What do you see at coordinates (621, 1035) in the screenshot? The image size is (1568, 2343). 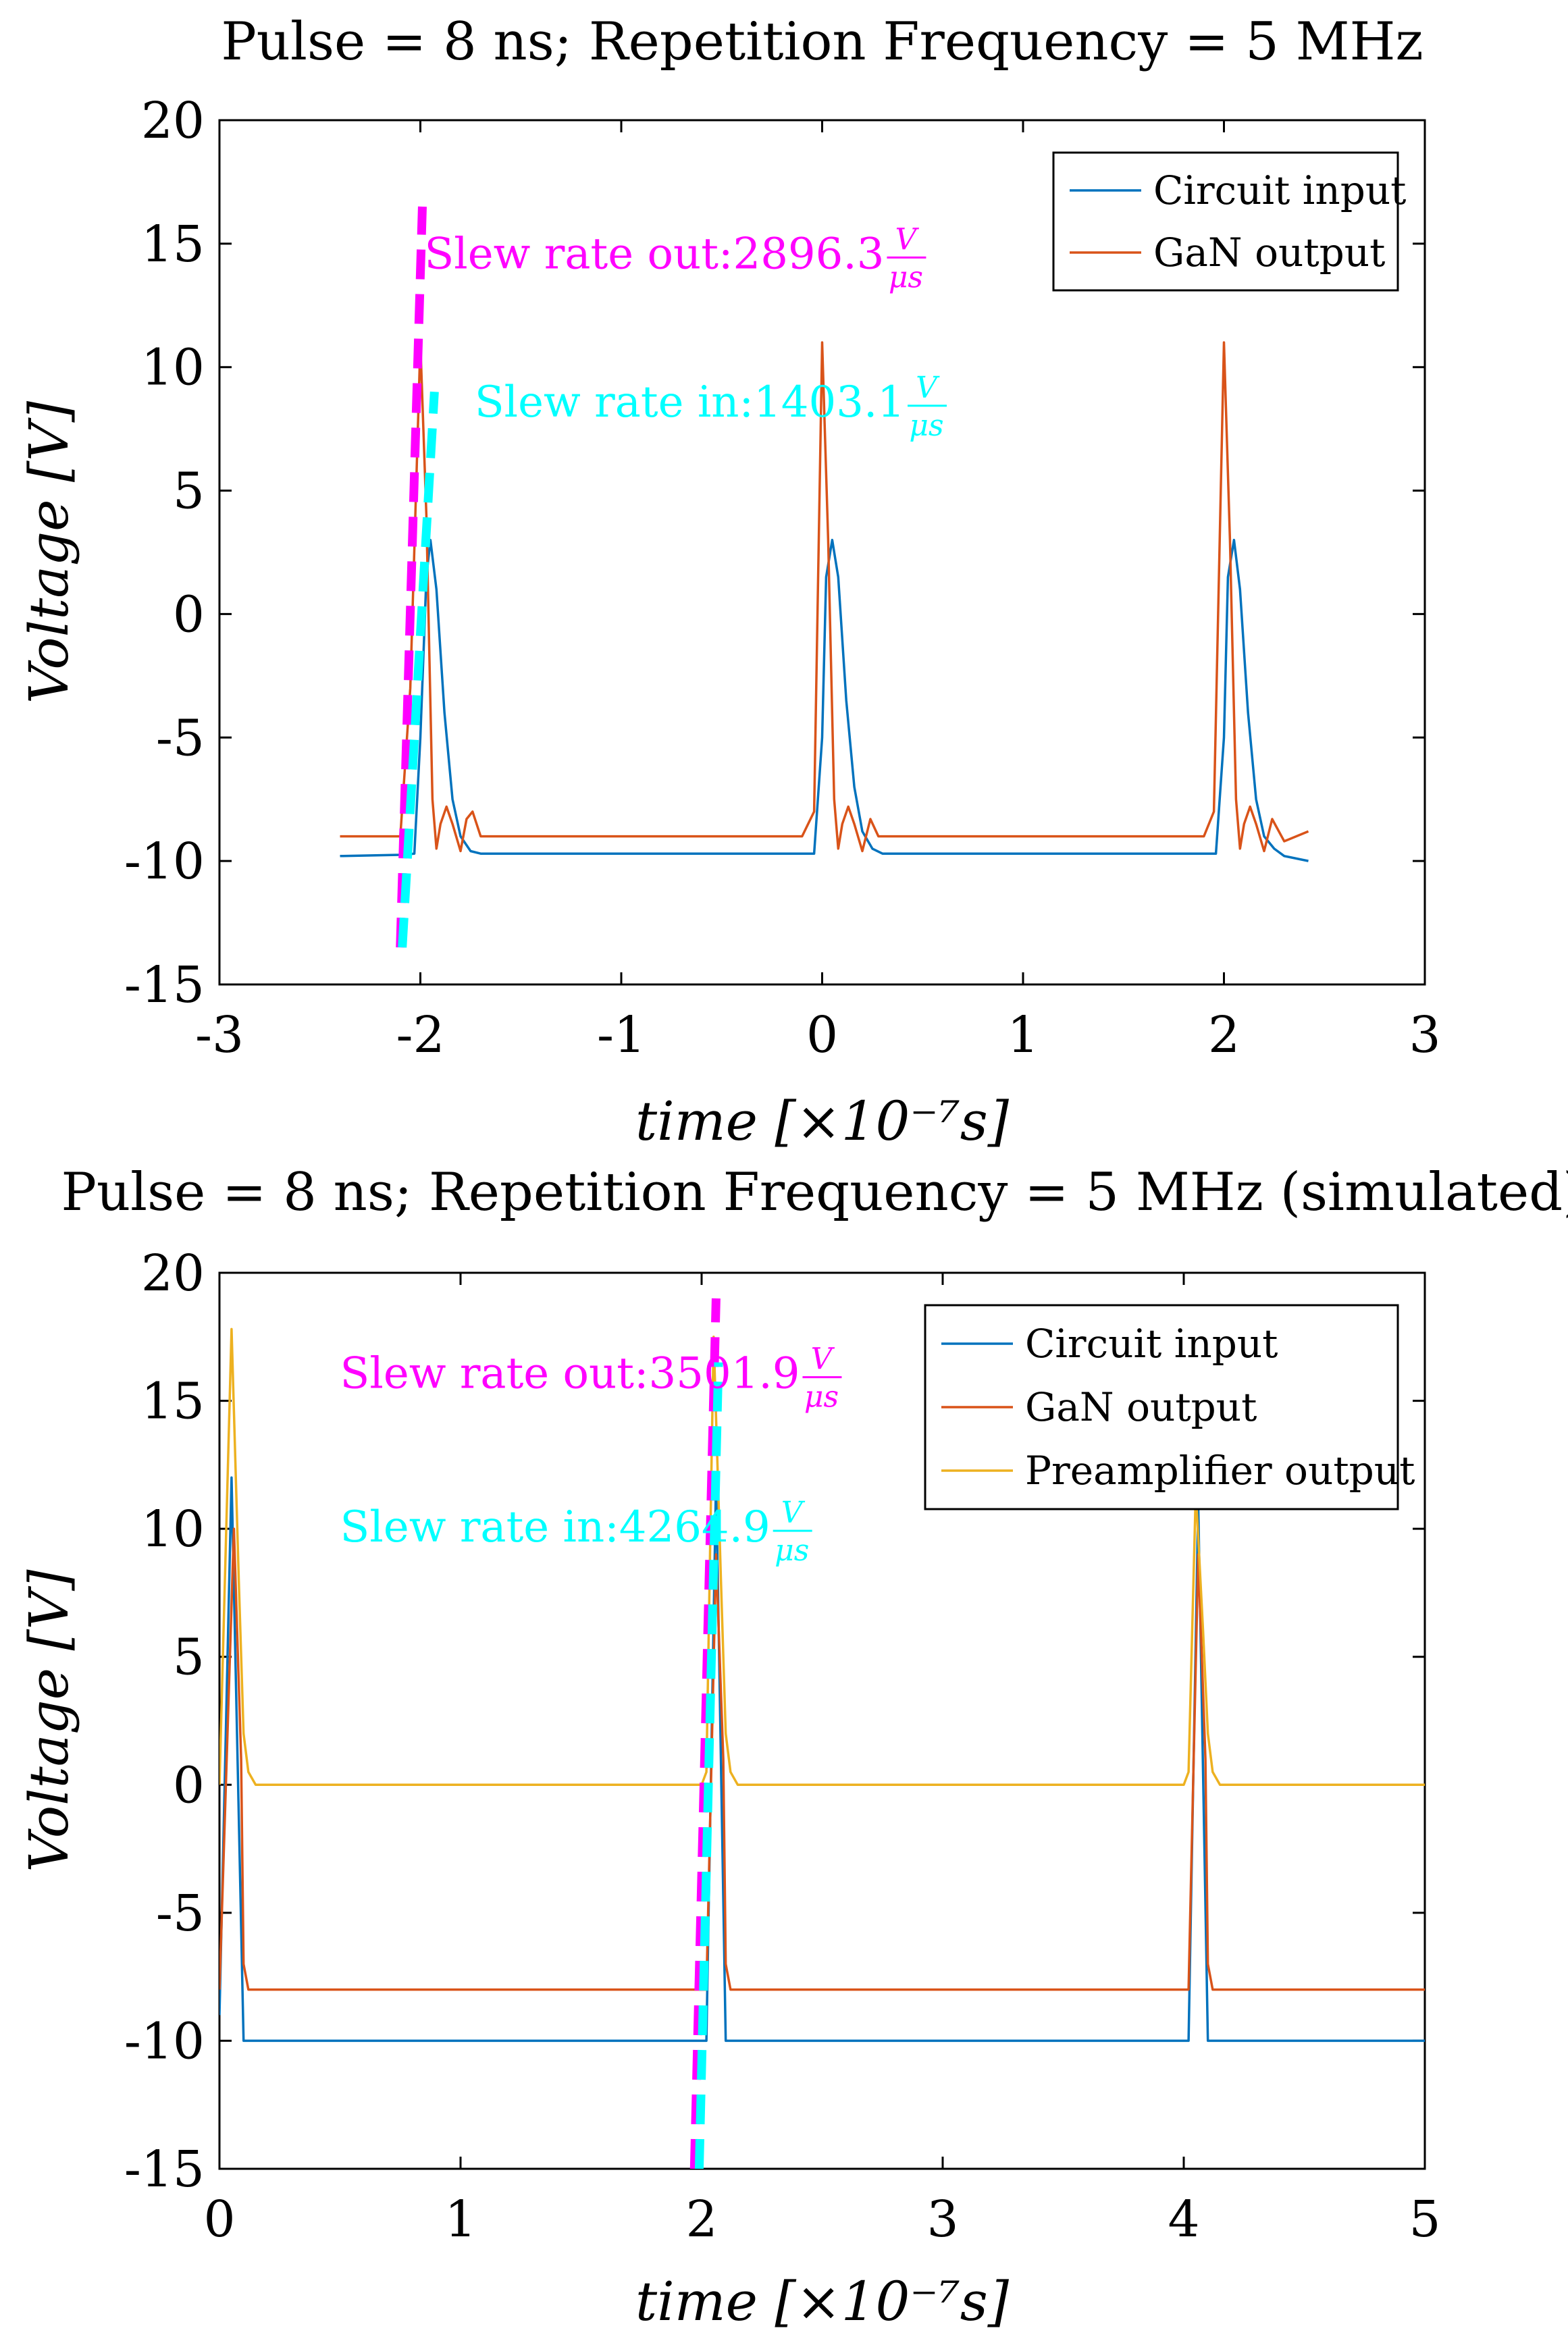 I see `x-tick-label: -1` at bounding box center [621, 1035].